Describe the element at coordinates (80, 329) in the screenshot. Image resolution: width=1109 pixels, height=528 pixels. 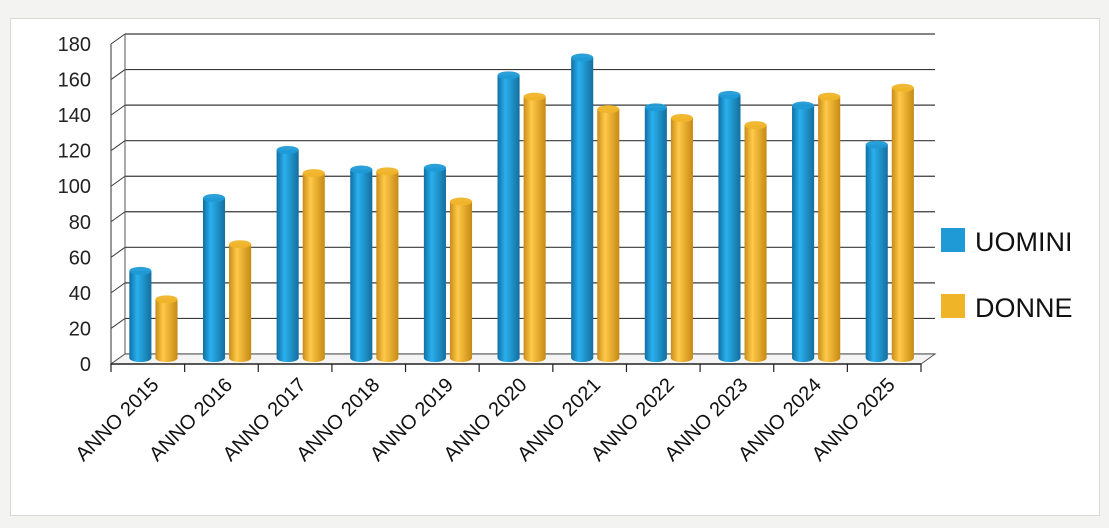
I see `y-tick-label: 20` at that location.